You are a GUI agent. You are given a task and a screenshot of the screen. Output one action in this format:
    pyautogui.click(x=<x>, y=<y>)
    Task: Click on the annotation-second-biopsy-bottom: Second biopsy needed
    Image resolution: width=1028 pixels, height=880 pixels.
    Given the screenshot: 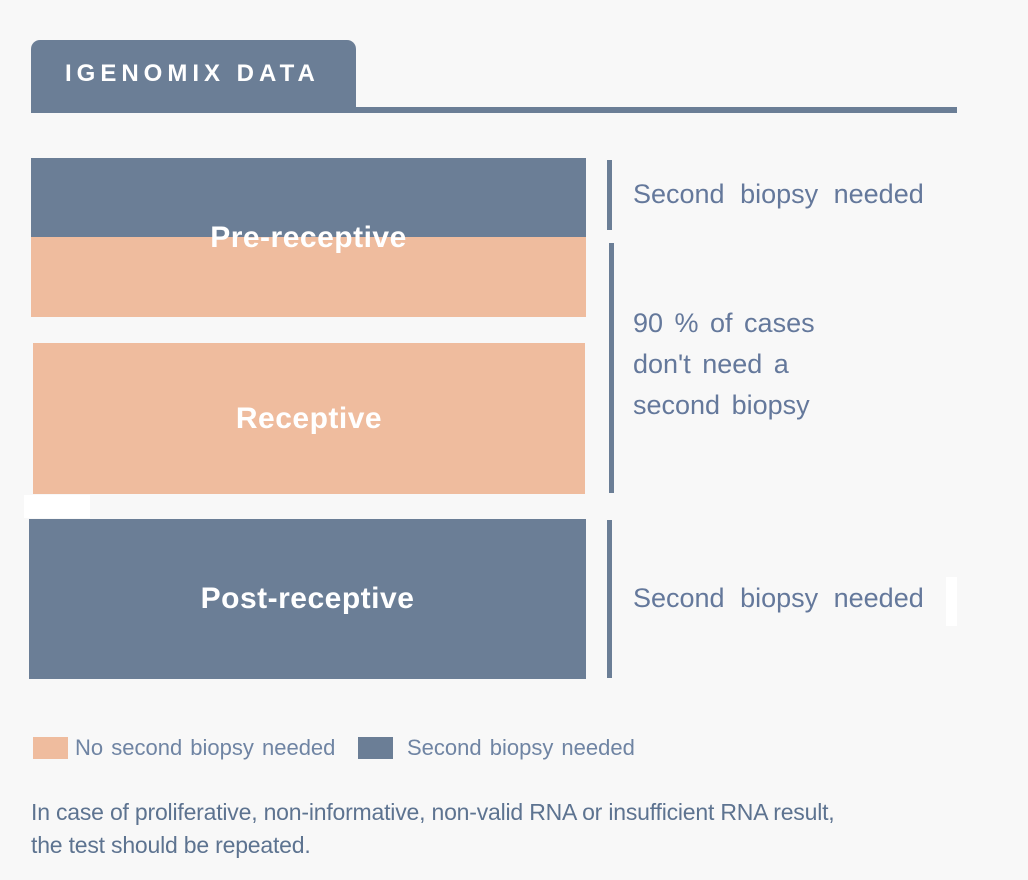 What is the action you would take?
    pyautogui.click(x=778, y=598)
    